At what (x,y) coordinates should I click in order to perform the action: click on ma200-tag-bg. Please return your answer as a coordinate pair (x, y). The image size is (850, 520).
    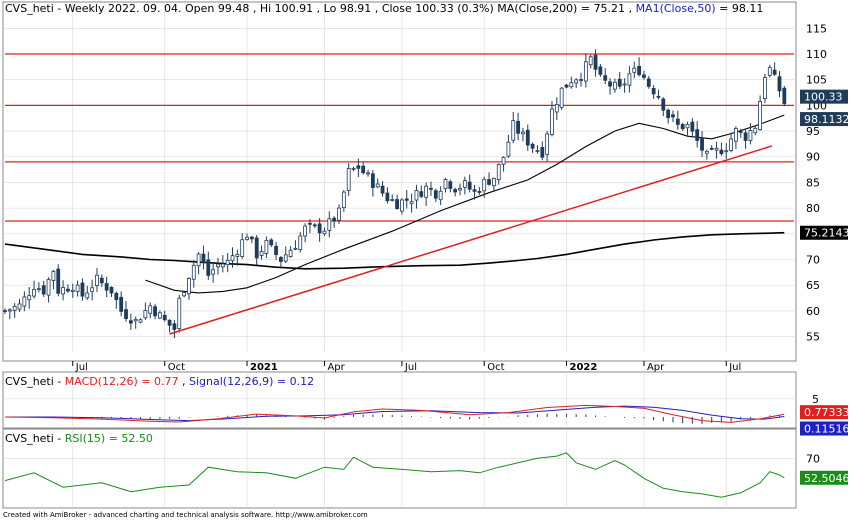
    Looking at the image, I should click on (824, 232).